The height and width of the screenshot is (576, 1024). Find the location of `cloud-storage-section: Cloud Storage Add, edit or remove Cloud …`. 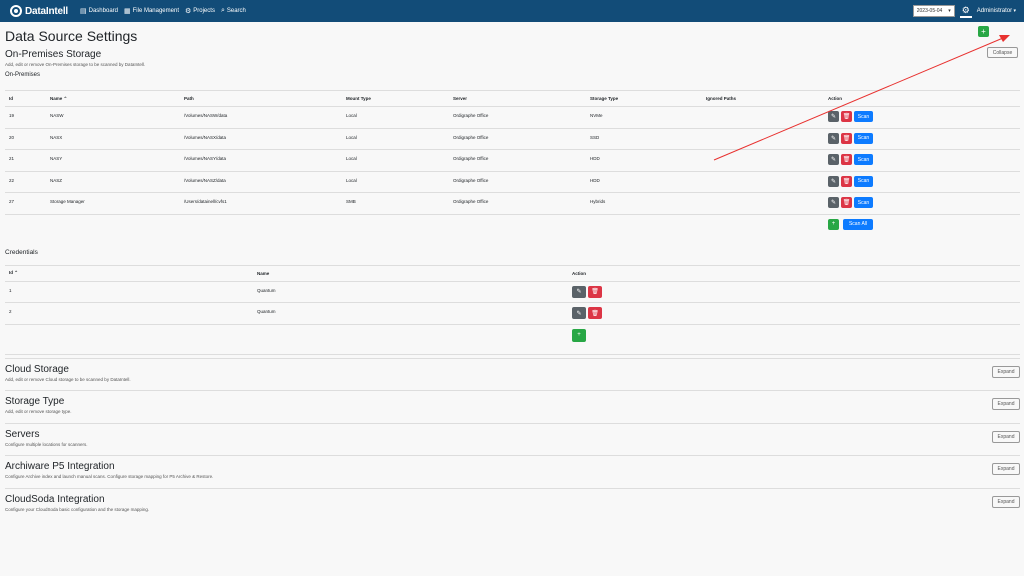

cloud-storage-section: Cloud Storage Add, edit or remove Cloud … is located at coordinates (512, 374).